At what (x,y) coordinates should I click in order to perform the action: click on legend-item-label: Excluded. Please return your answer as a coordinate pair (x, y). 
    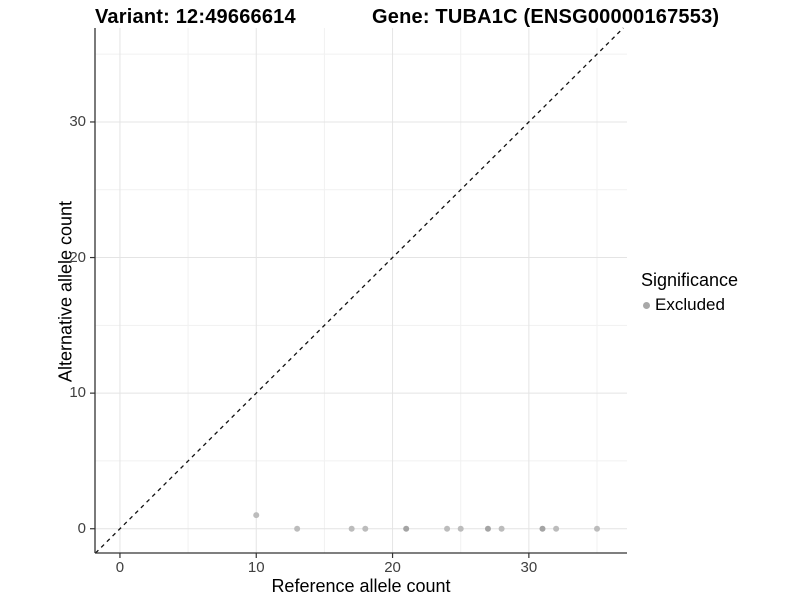
    Looking at the image, I should click on (690, 304).